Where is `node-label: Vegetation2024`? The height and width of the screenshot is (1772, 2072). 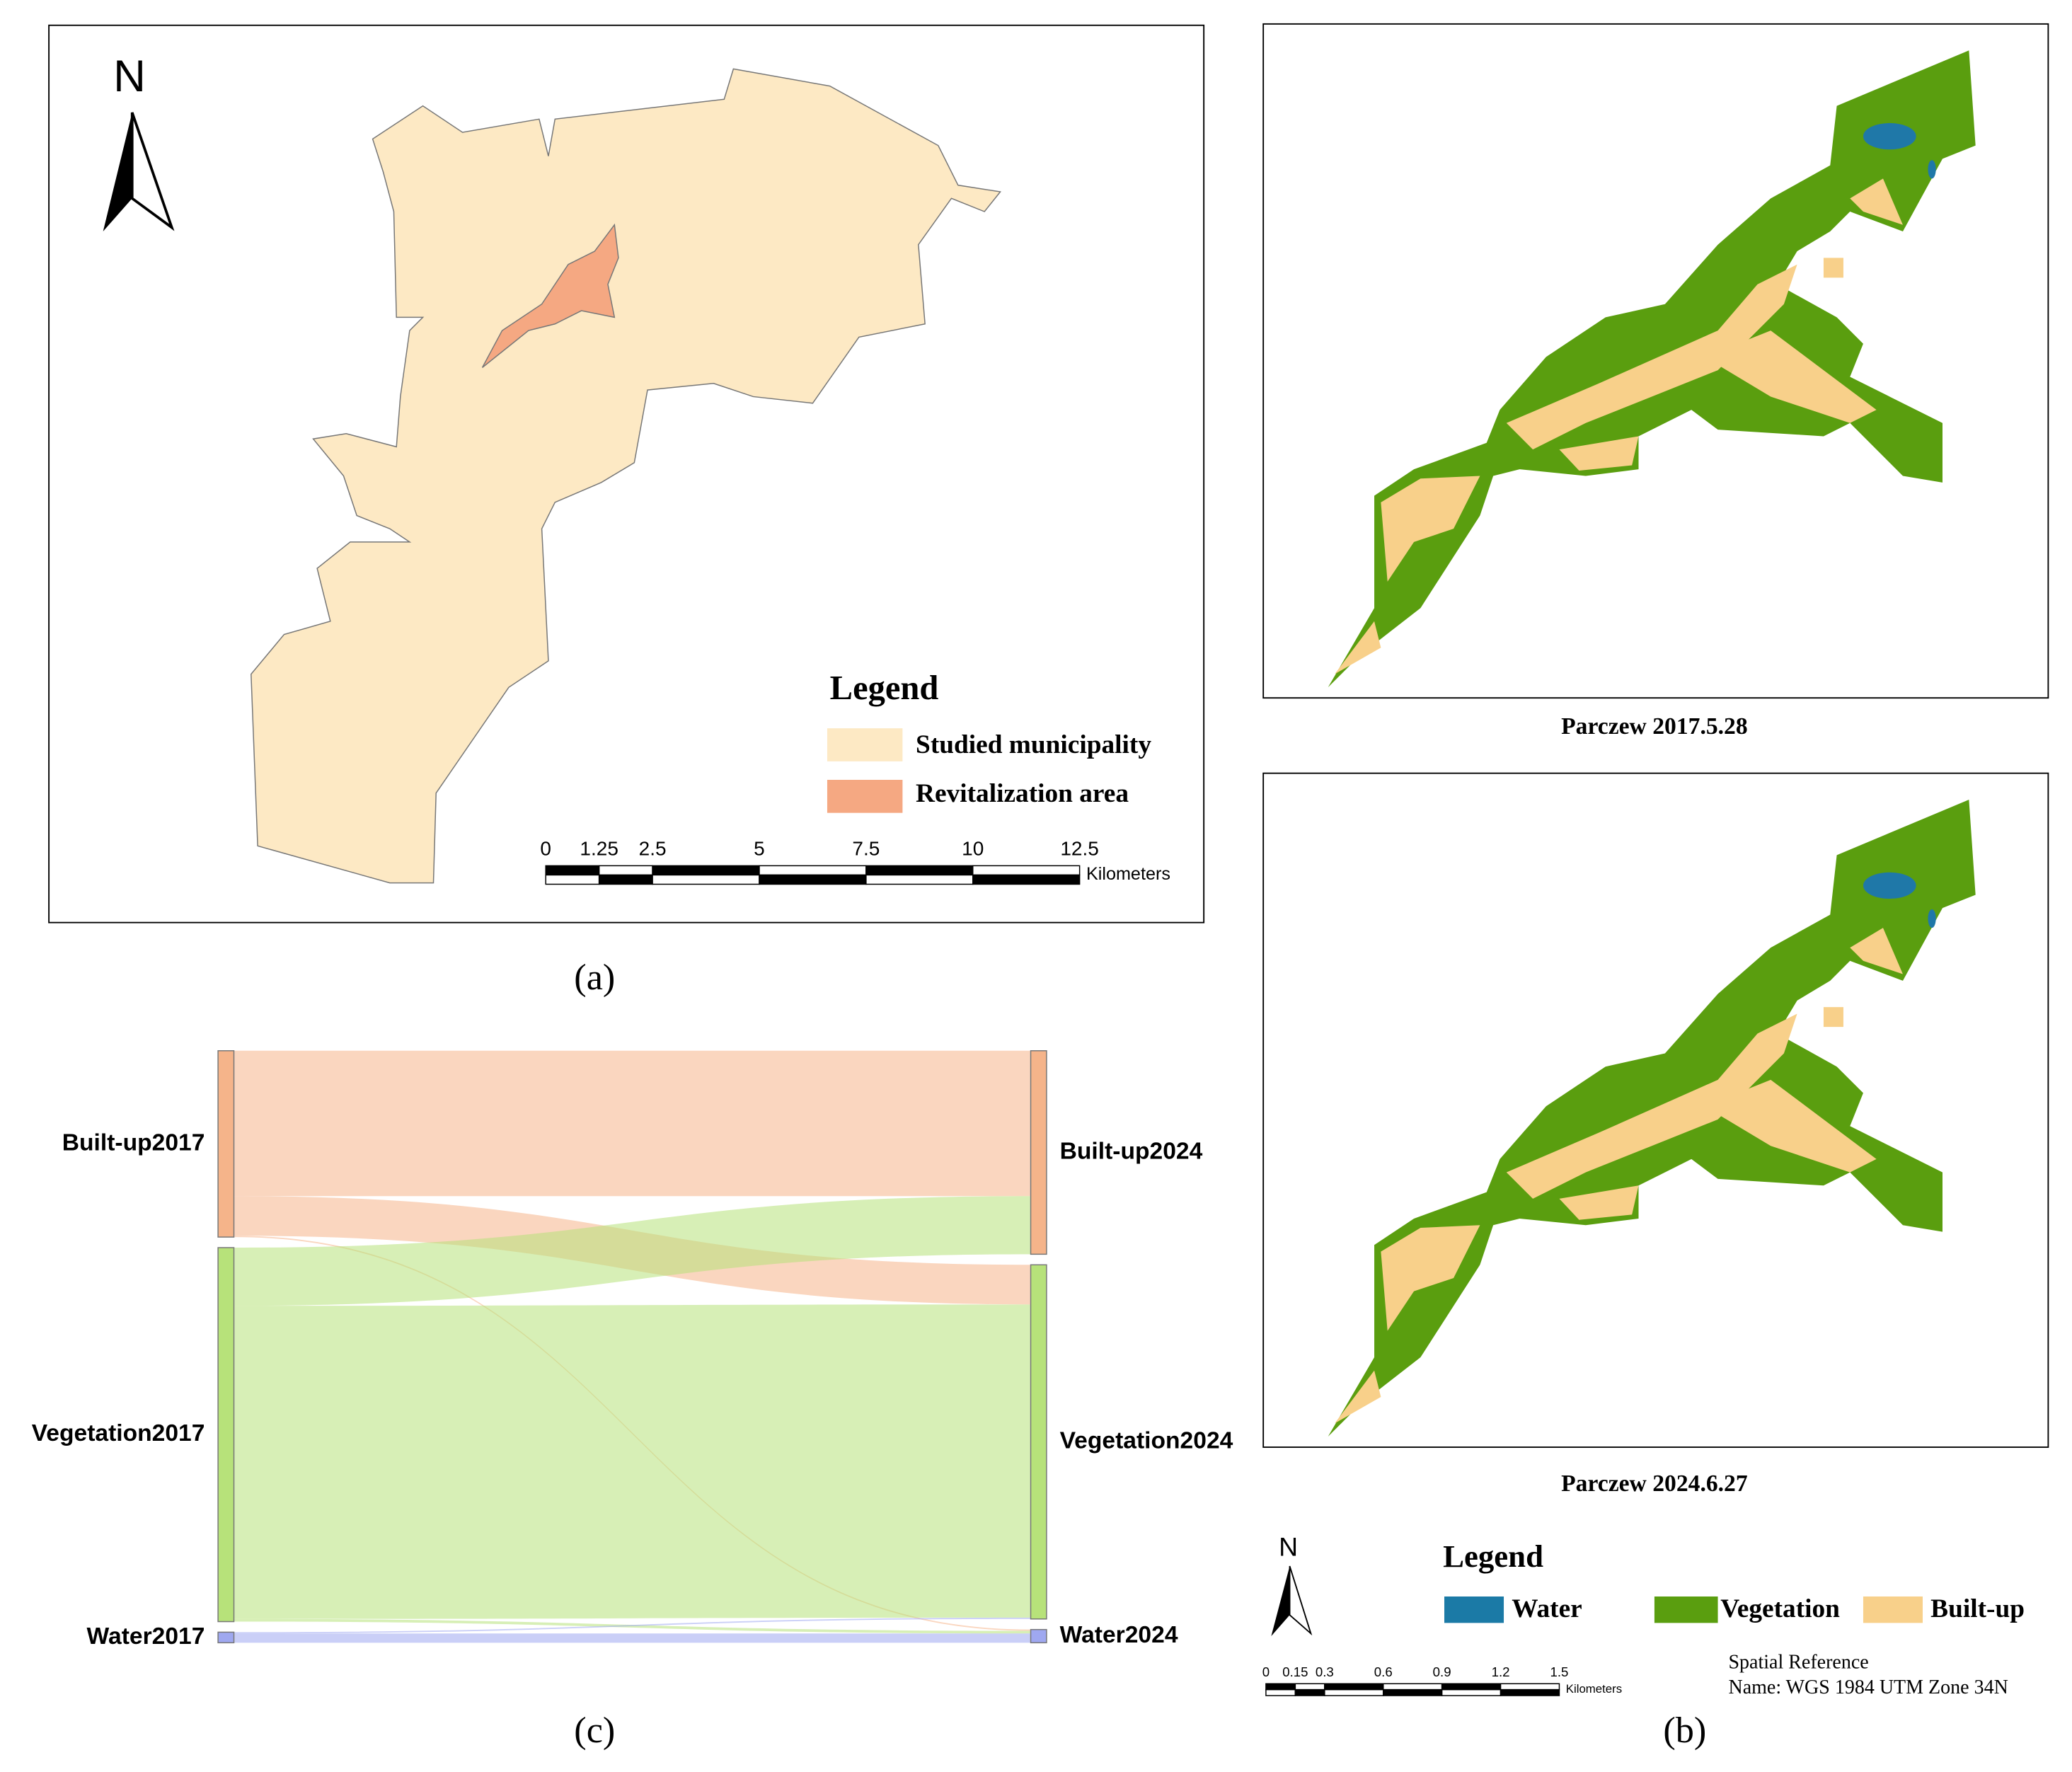
node-label: Vegetation2024 is located at coordinates (1146, 1440).